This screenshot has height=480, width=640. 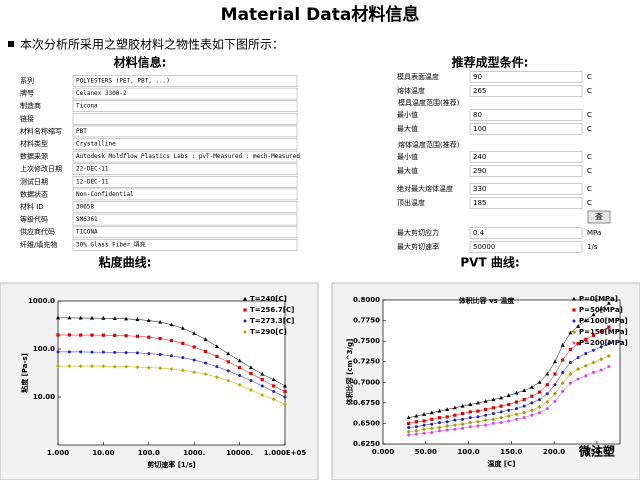 I want to click on title: Material Data材料信息, so click(x=320, y=14).